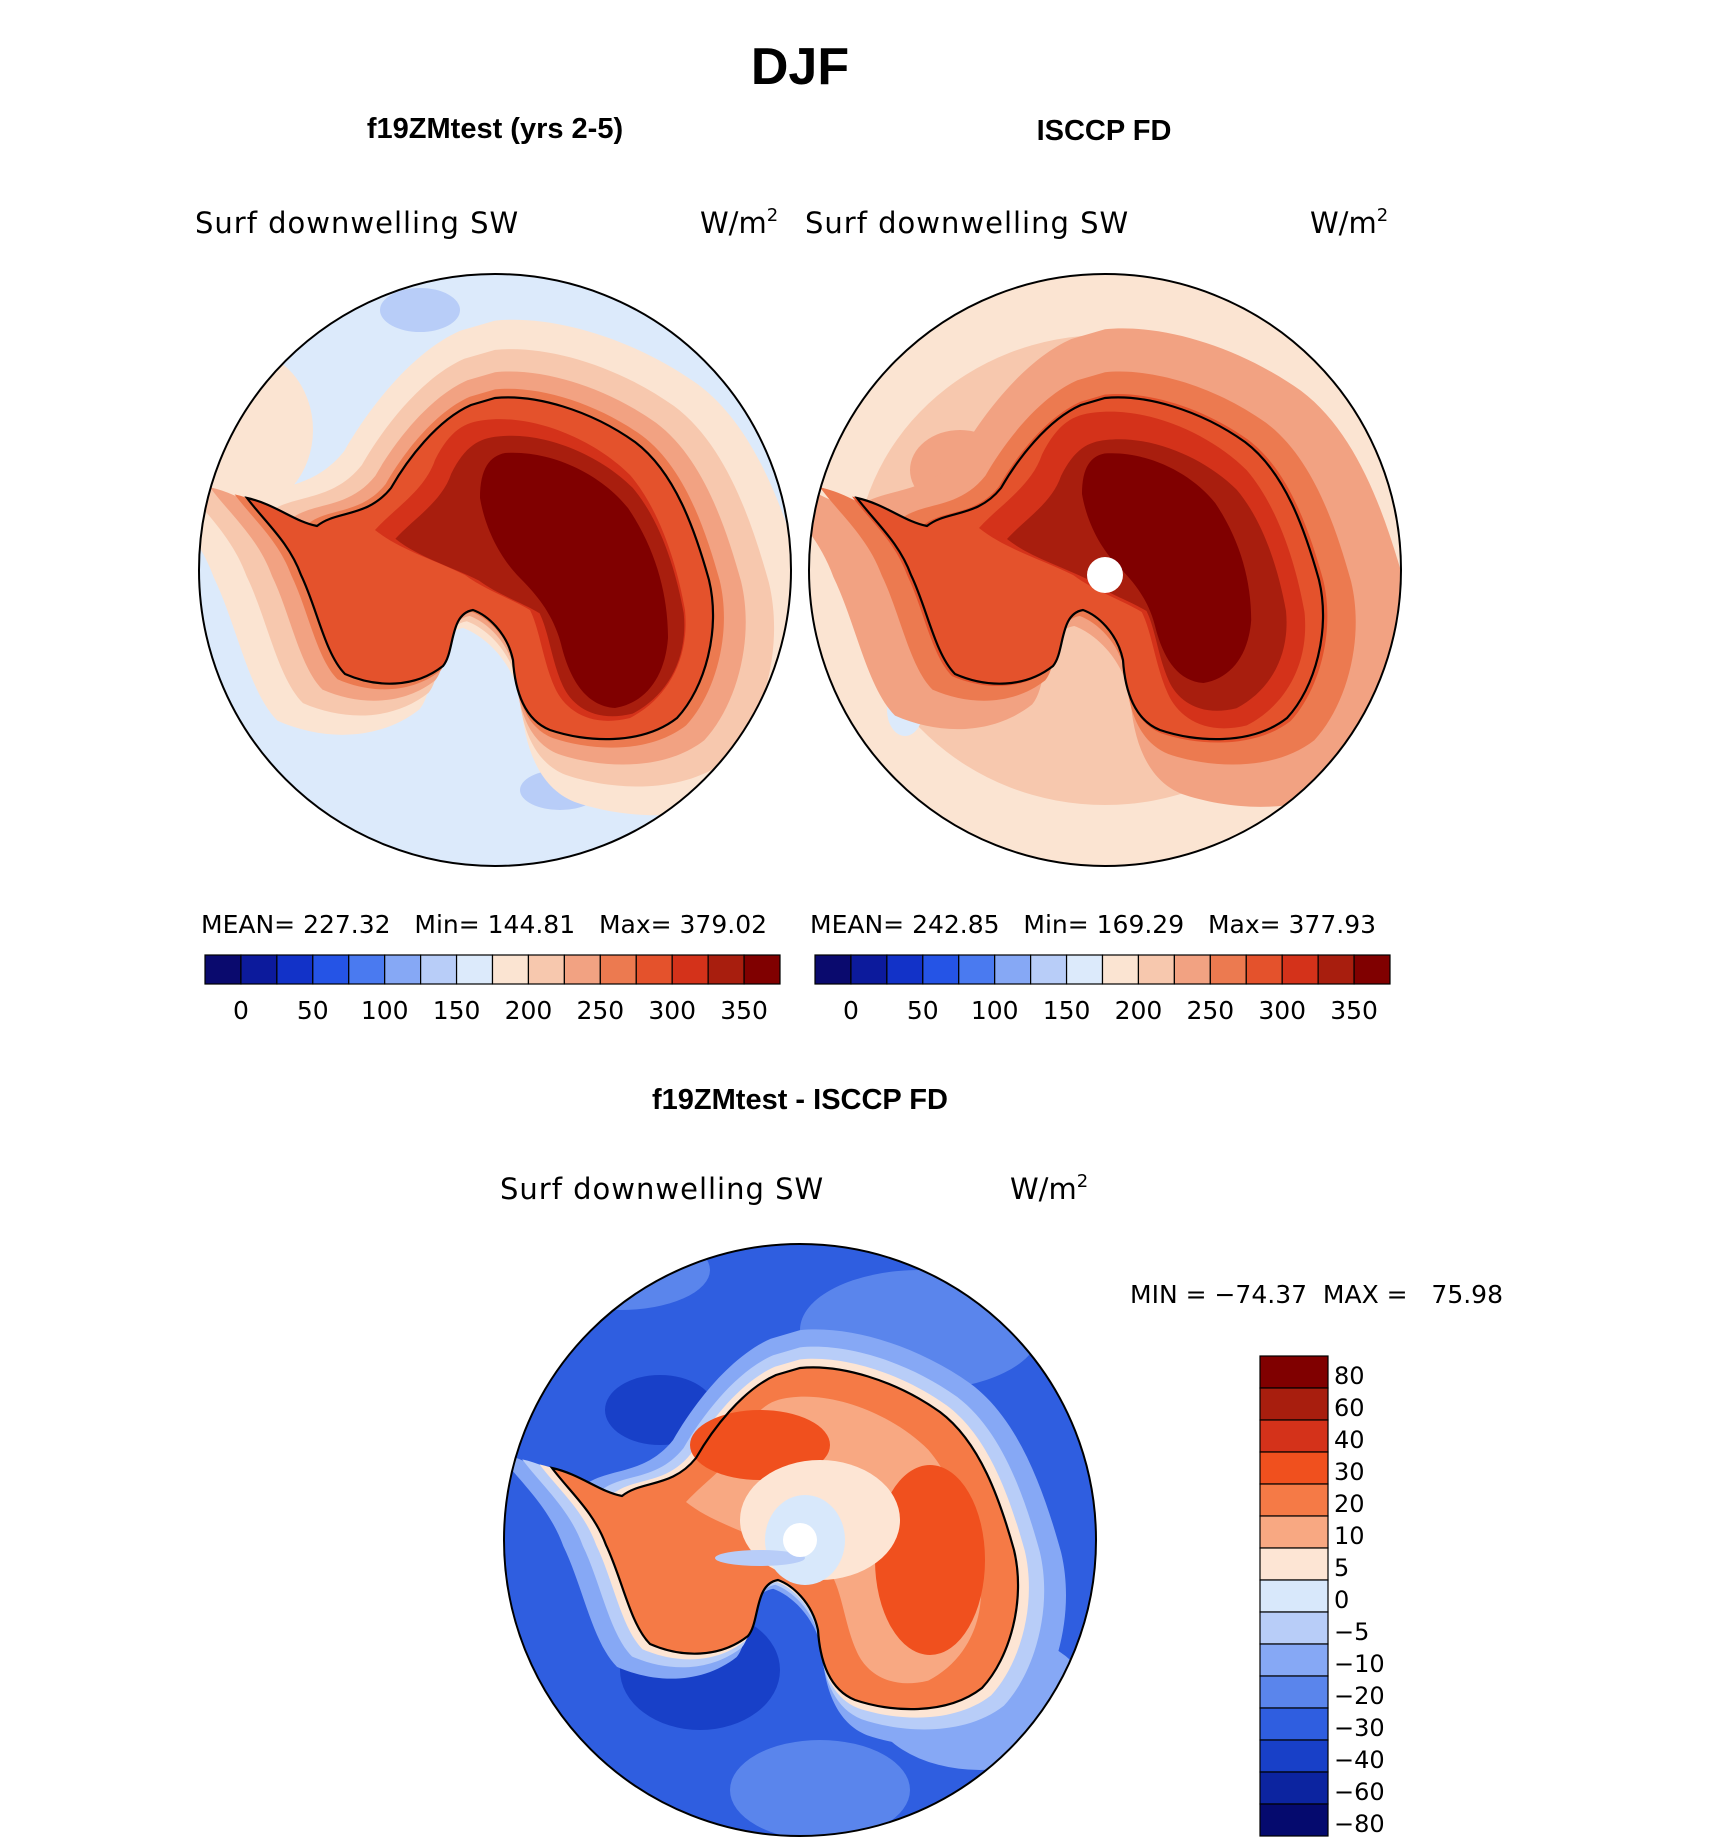  Describe the element at coordinates (1343, 223) in the screenshot. I see `panel-obs-units-text: W/m` at that location.